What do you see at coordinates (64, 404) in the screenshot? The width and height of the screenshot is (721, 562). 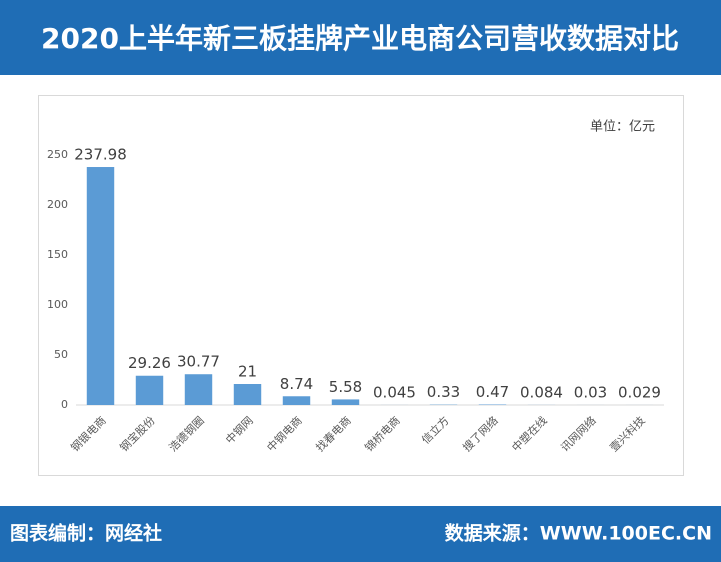 I see `y-tick-label: 0` at bounding box center [64, 404].